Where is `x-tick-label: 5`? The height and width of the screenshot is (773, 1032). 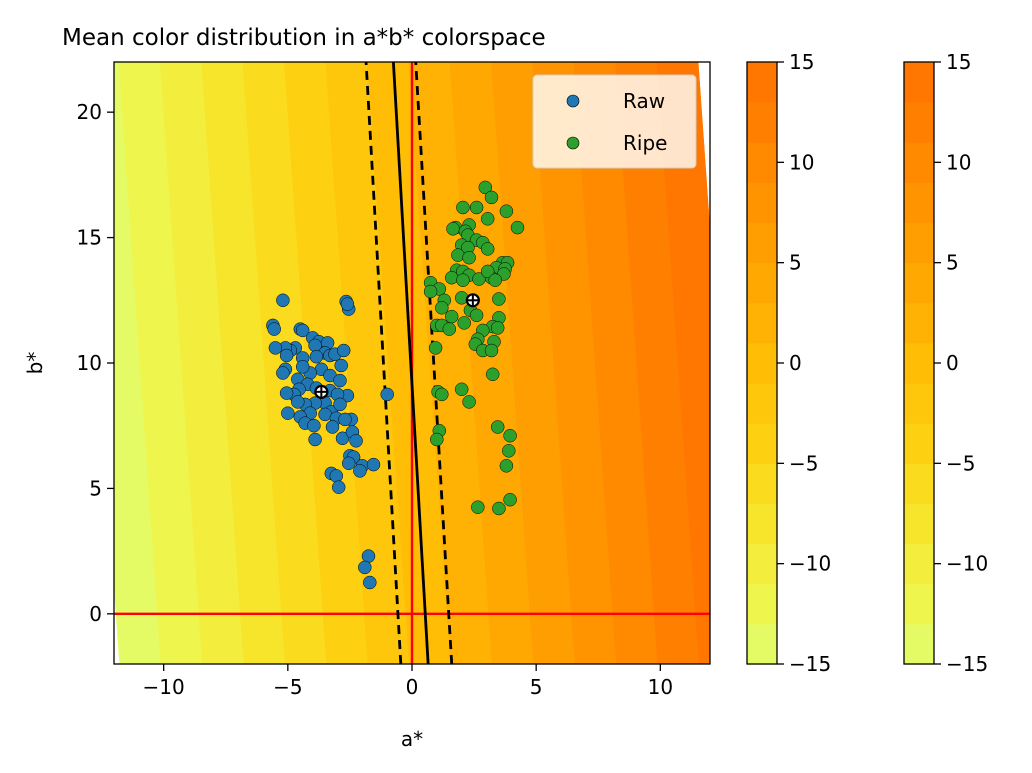
x-tick-label: 5 is located at coordinates (536, 687).